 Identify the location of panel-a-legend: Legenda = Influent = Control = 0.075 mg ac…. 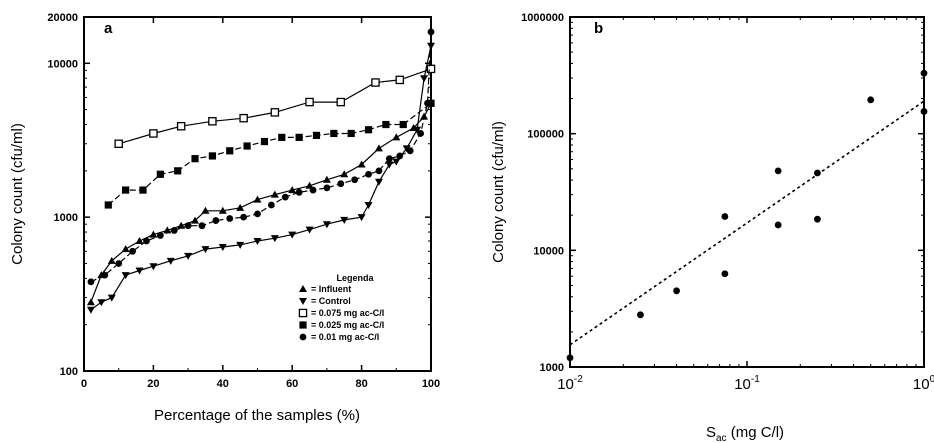
(341, 307).